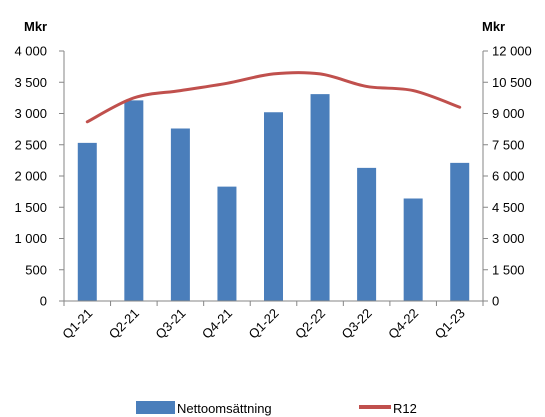  What do you see at coordinates (30, 207) in the screenshot?
I see `left-tick-label: 1 500` at bounding box center [30, 207].